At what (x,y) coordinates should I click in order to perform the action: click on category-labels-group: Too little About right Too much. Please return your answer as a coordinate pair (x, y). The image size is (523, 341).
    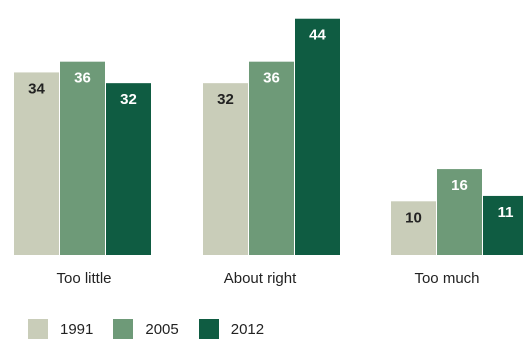
    Looking at the image, I should click on (267, 278).